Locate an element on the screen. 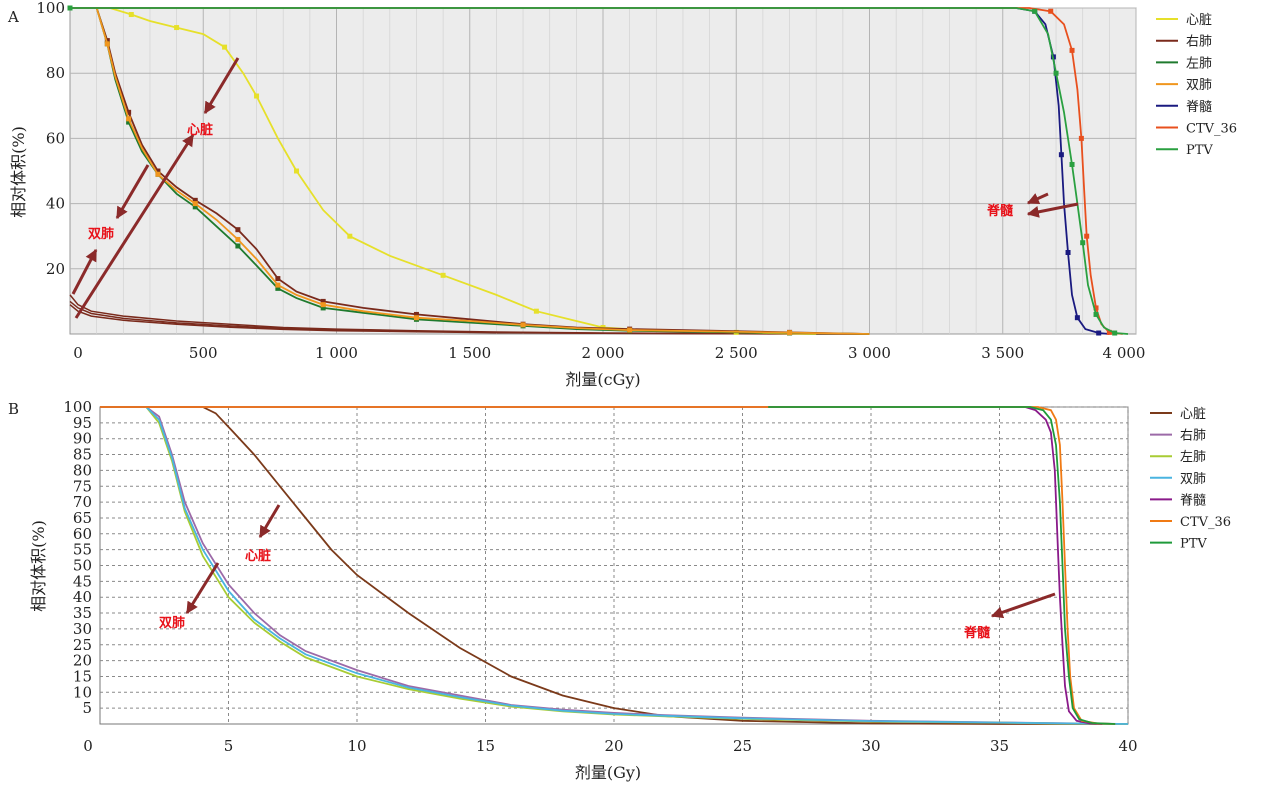 This screenshot has height=790, width=1271. arrow-cord-b is located at coordinates (1023, 605).